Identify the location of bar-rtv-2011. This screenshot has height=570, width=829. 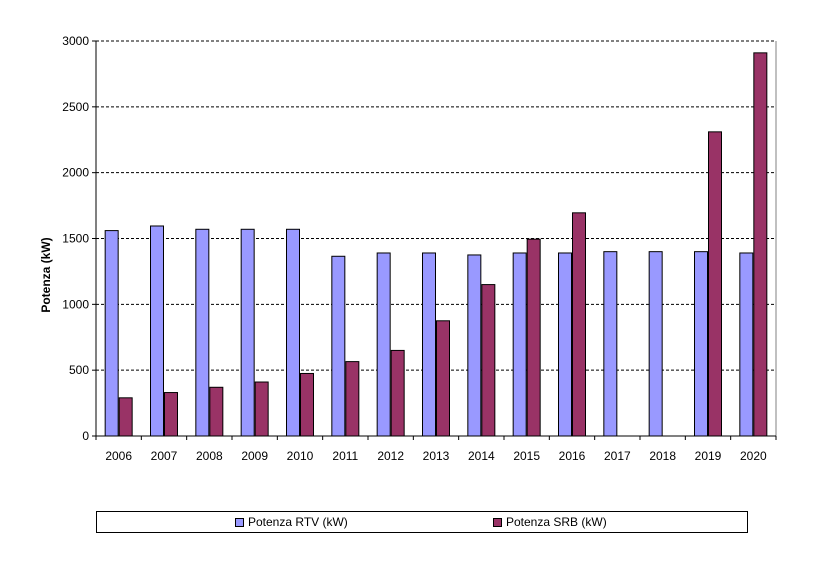
(338, 346).